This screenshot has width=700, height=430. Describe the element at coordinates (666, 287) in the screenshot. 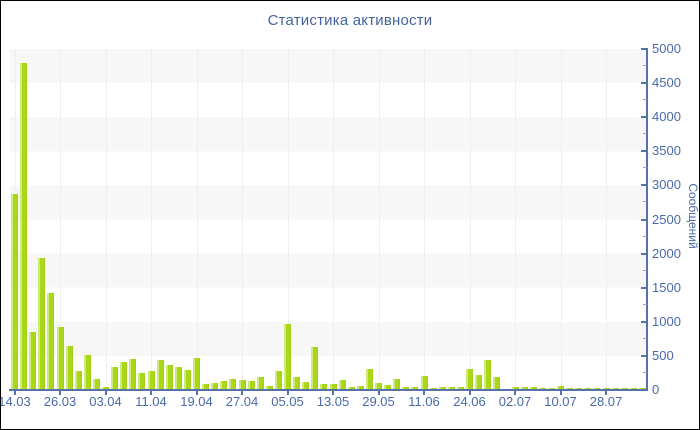

I see `y-tick-label: 1500` at that location.